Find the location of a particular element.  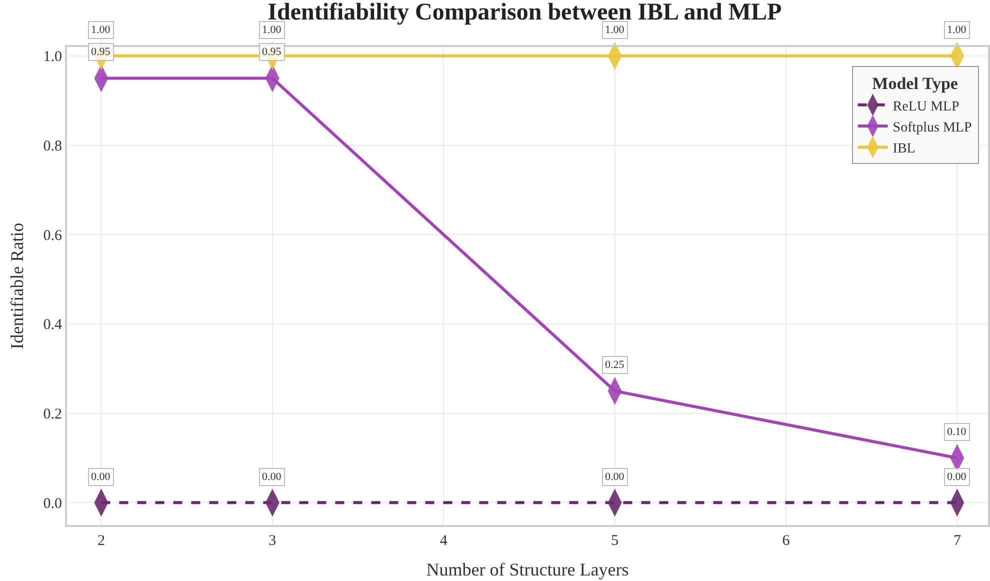

data-label: 0.25 is located at coordinates (615, 365).